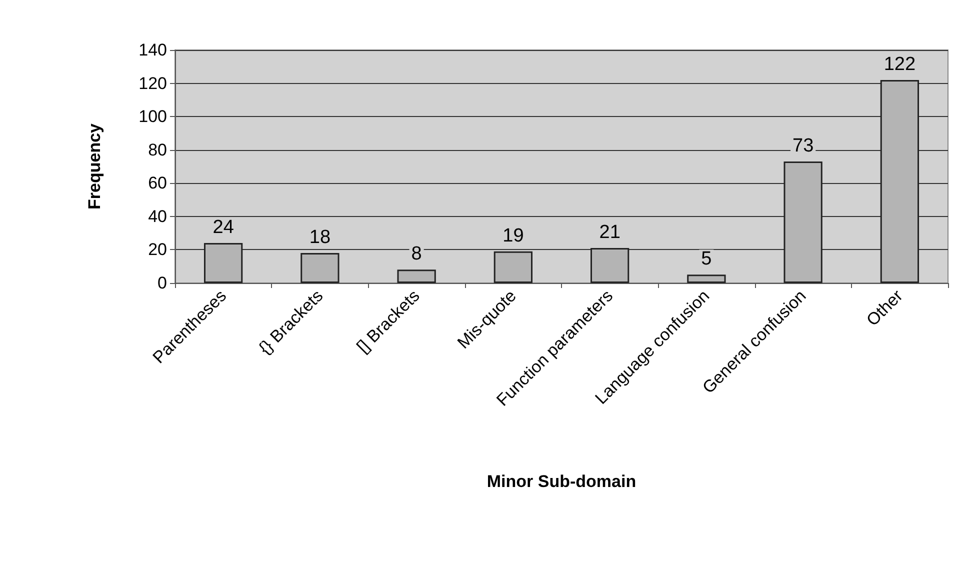 The image size is (971, 569). Describe the element at coordinates (513, 235) in the screenshot. I see `data-label: 19` at that location.